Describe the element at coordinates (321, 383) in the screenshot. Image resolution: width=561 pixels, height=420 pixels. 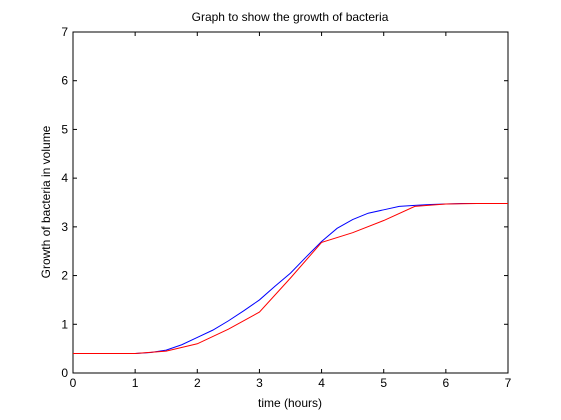
I see `x-tick-label: 4` at that location.